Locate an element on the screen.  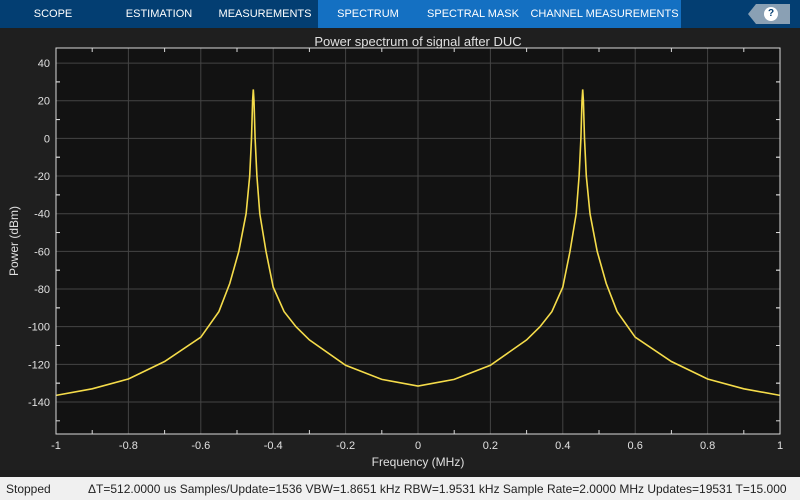
x-tick-label: -0.6 is located at coordinates (200, 446).